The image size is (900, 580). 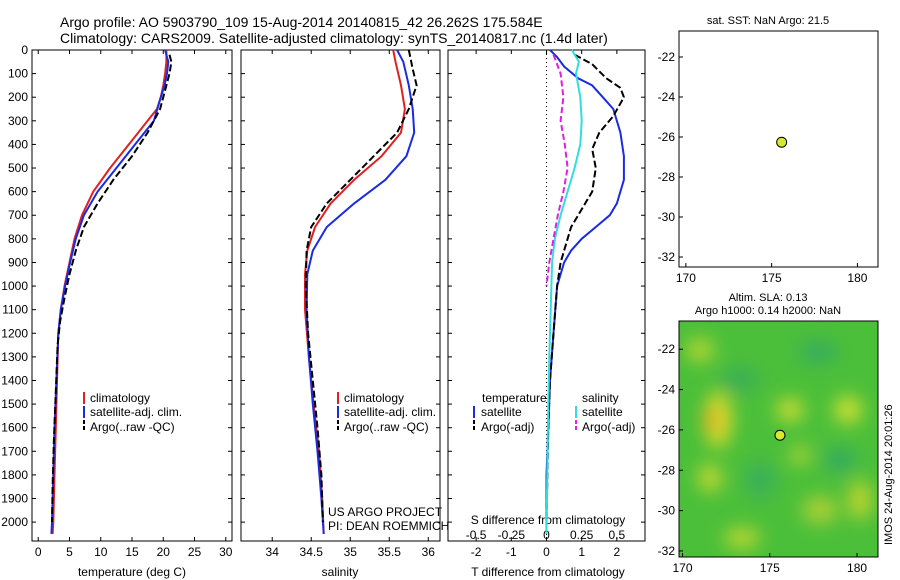 I want to click on difference-legend-t-satellite: satellite, so click(x=501, y=412).